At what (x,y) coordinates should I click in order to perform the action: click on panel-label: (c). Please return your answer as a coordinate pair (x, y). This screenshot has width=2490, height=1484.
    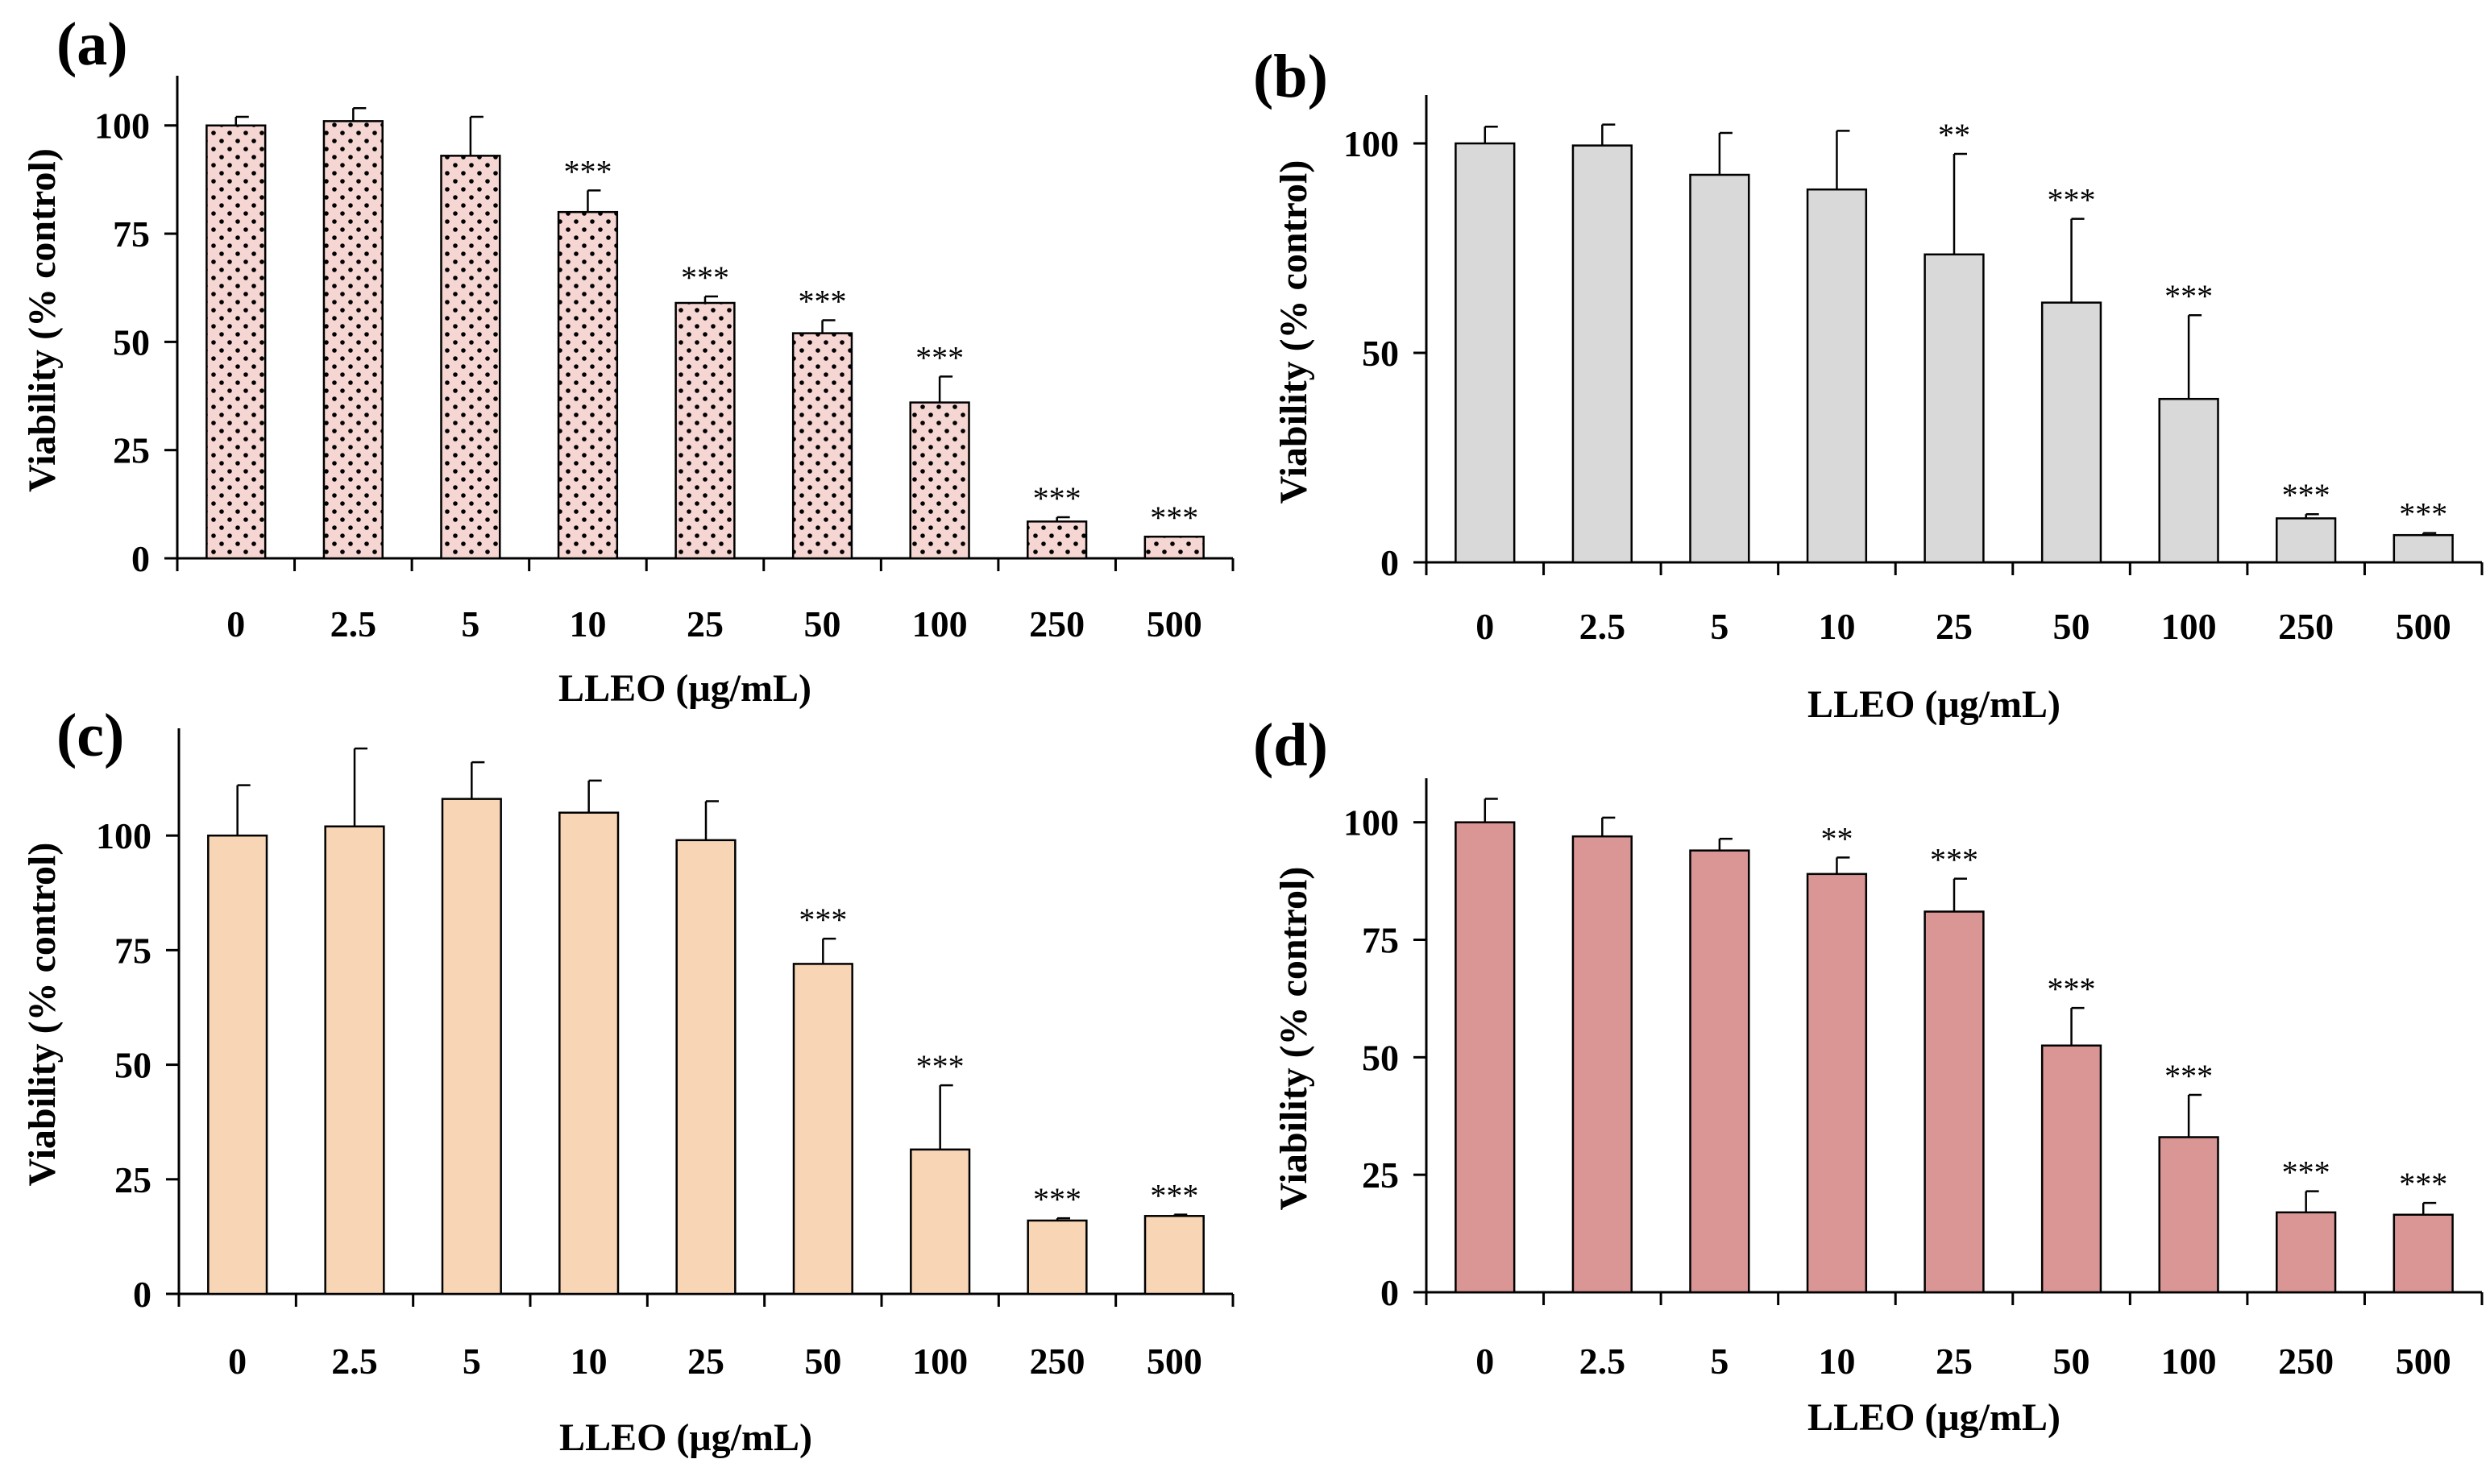
    Looking at the image, I should click on (90, 735).